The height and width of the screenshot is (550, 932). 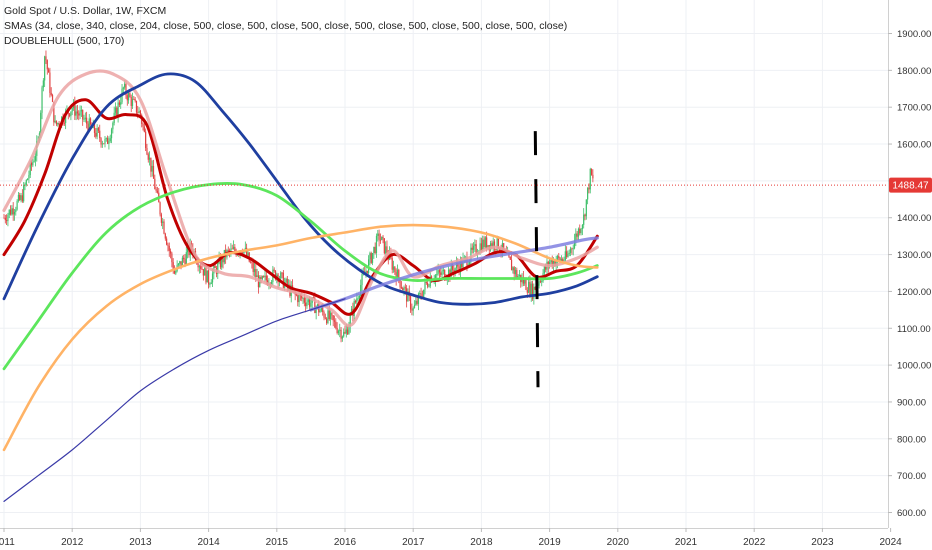 I want to click on x-tick-label: 2019, so click(x=549, y=542).